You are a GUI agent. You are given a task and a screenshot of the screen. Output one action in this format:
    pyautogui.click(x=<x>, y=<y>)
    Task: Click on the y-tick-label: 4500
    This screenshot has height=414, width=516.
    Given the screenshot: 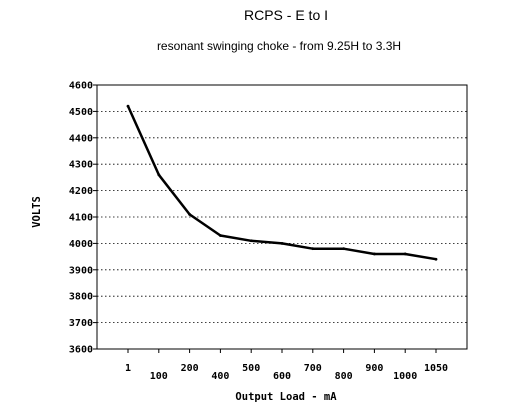 What is the action you would take?
    pyautogui.click(x=81, y=112)
    